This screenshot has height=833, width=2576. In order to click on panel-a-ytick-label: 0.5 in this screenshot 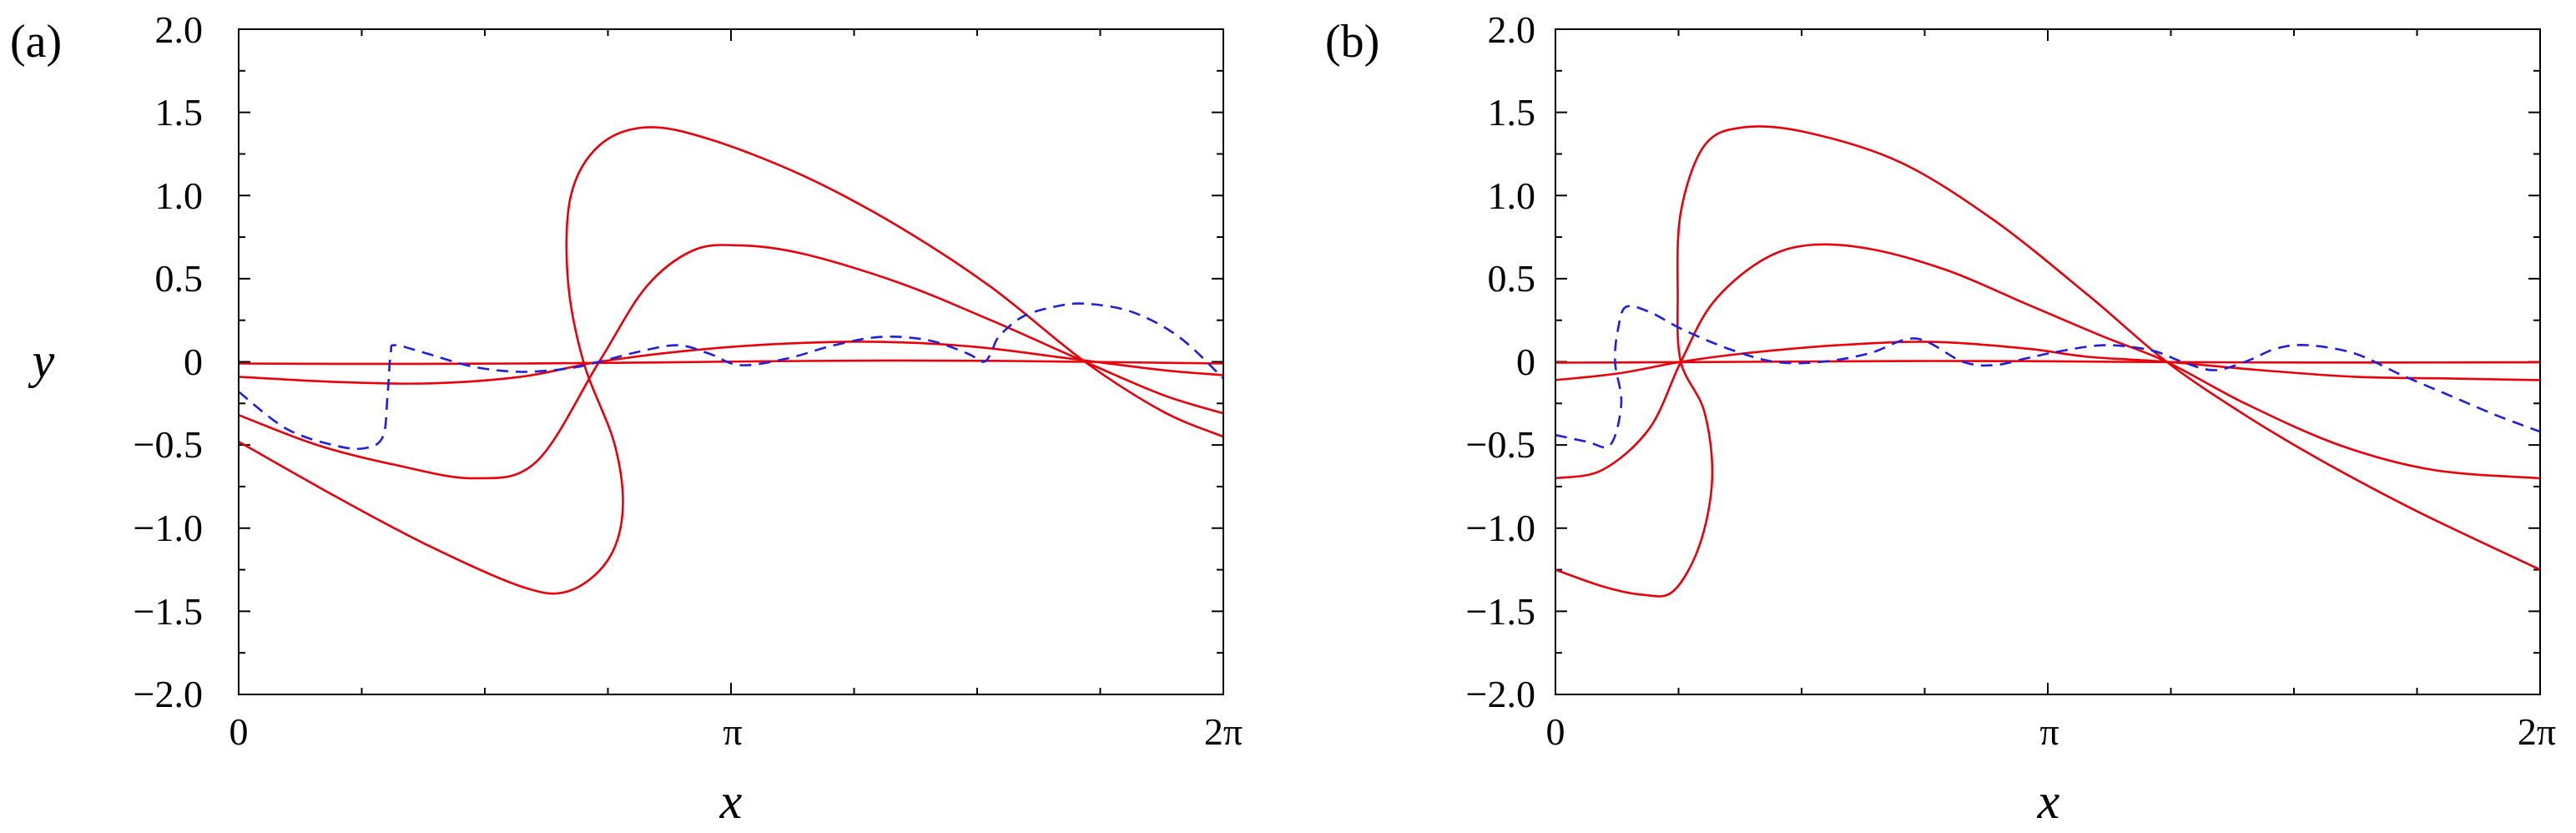, I will do `click(179, 279)`.